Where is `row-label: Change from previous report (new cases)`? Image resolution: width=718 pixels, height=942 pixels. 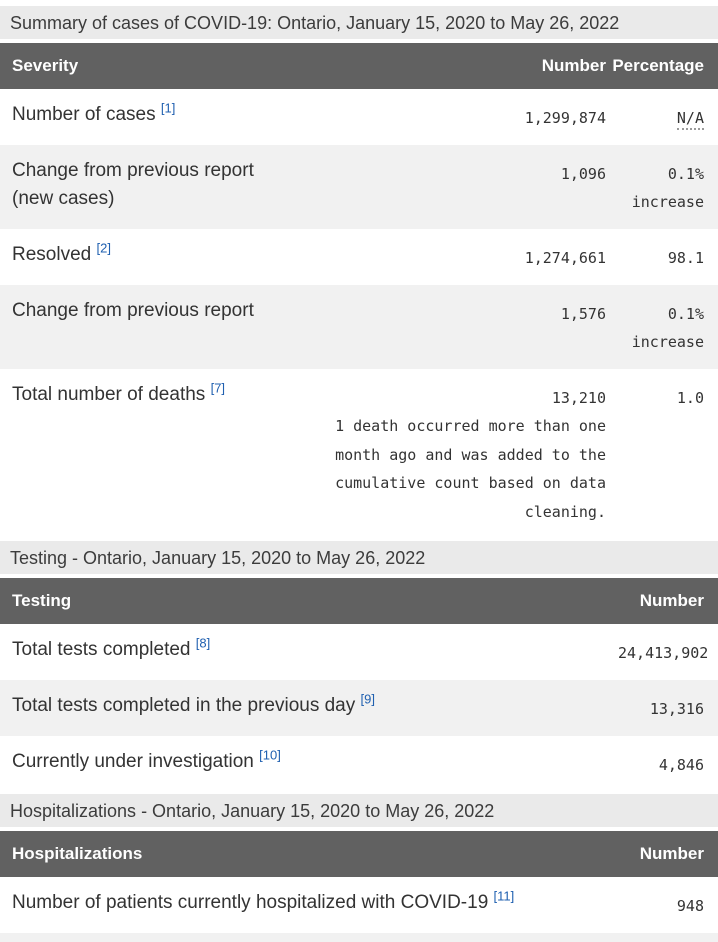
row-label: Change from previous report (new cases) is located at coordinates (228, 187).